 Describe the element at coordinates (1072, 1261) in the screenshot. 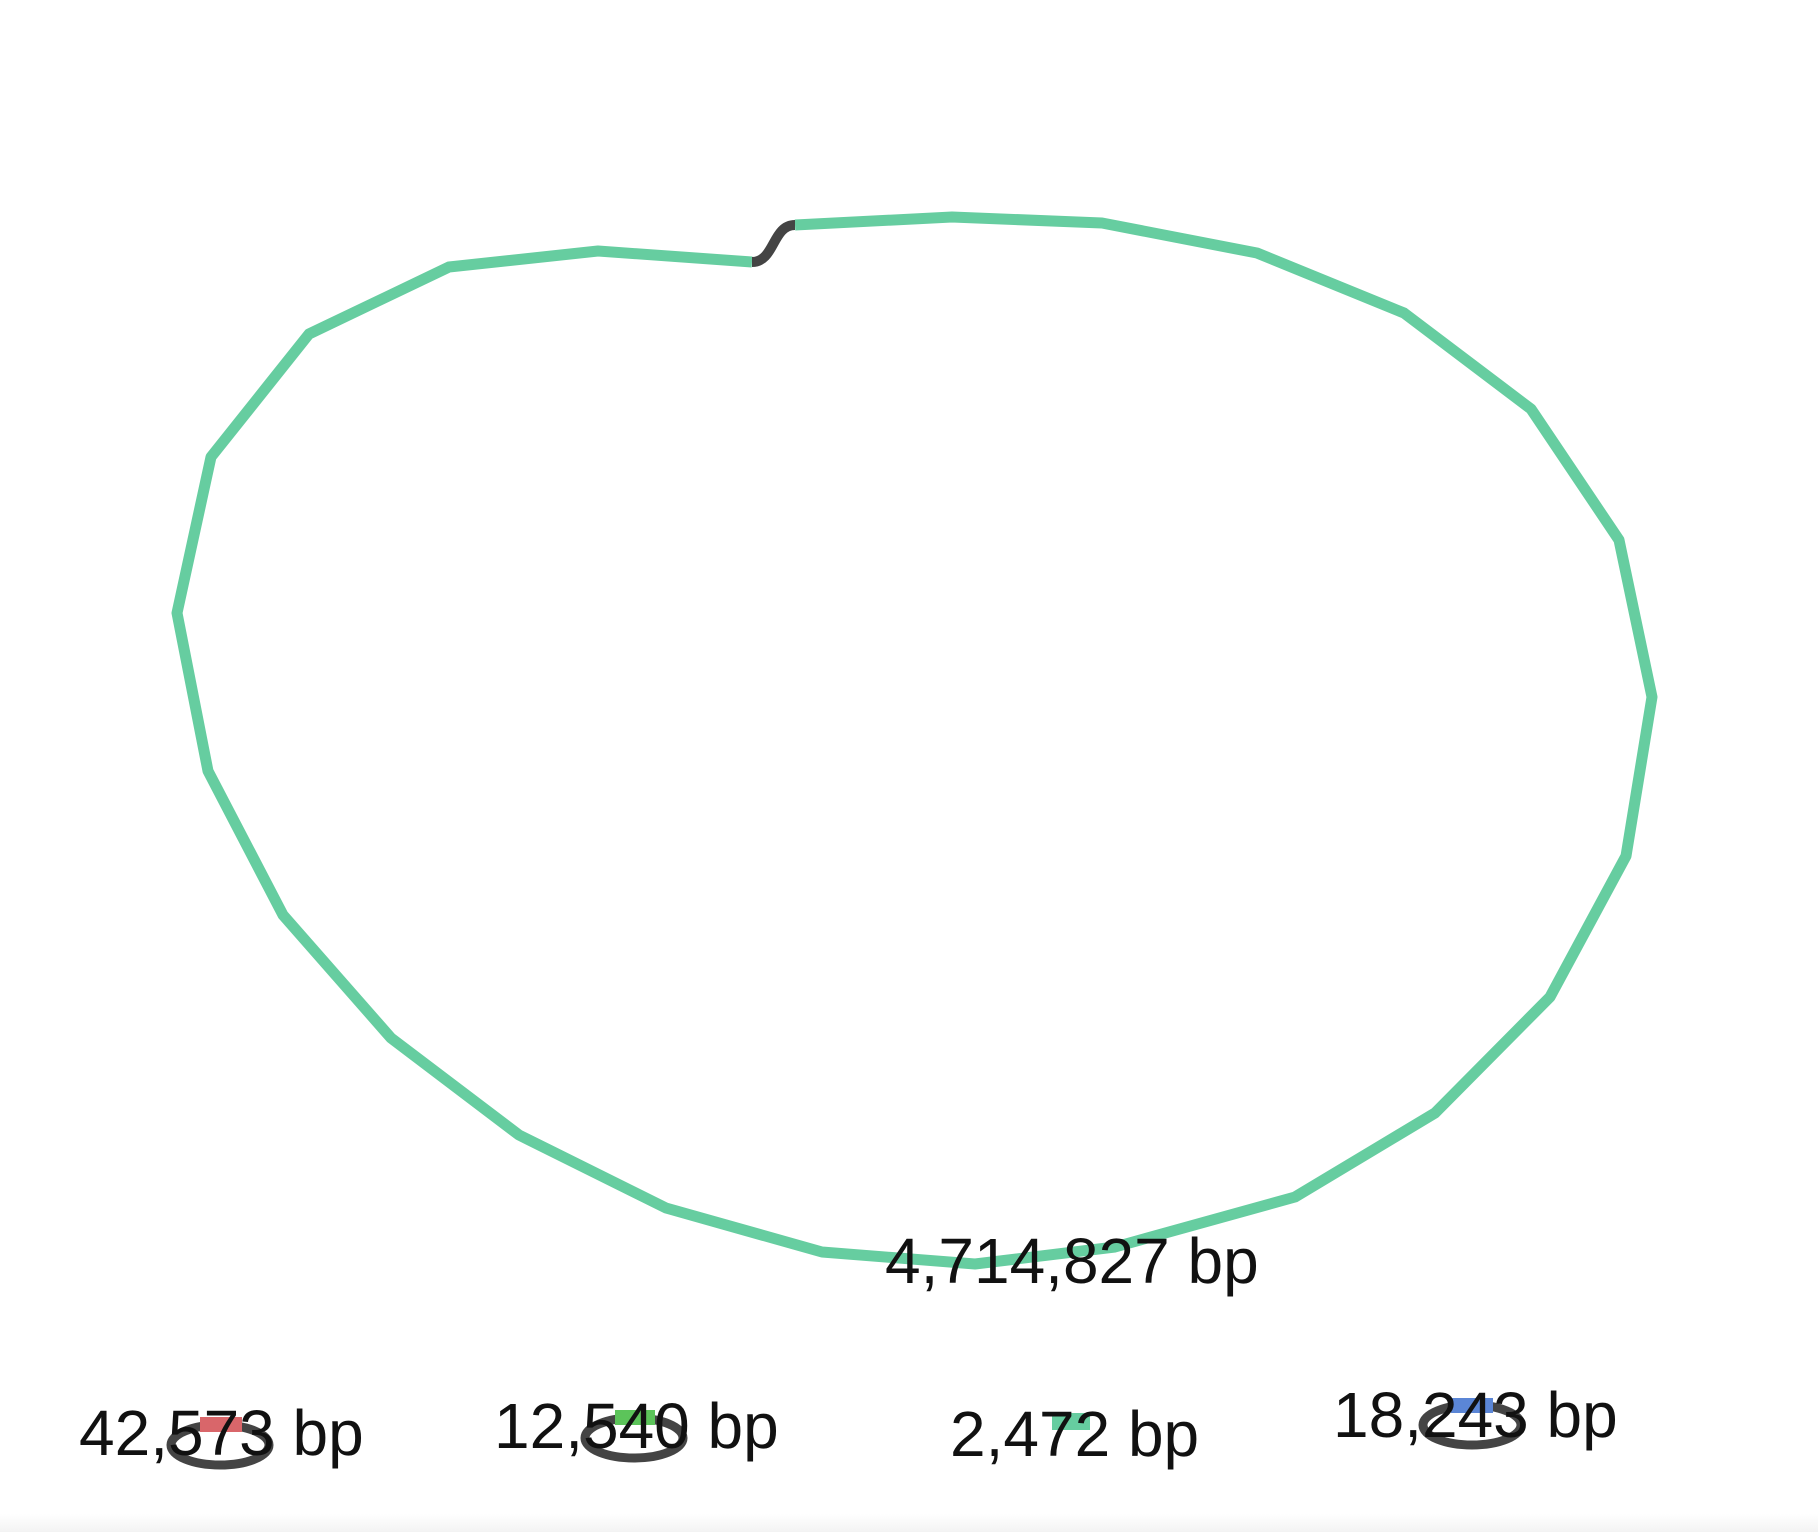

I see `chromosome-length-label: 4,714,827 bp` at that location.